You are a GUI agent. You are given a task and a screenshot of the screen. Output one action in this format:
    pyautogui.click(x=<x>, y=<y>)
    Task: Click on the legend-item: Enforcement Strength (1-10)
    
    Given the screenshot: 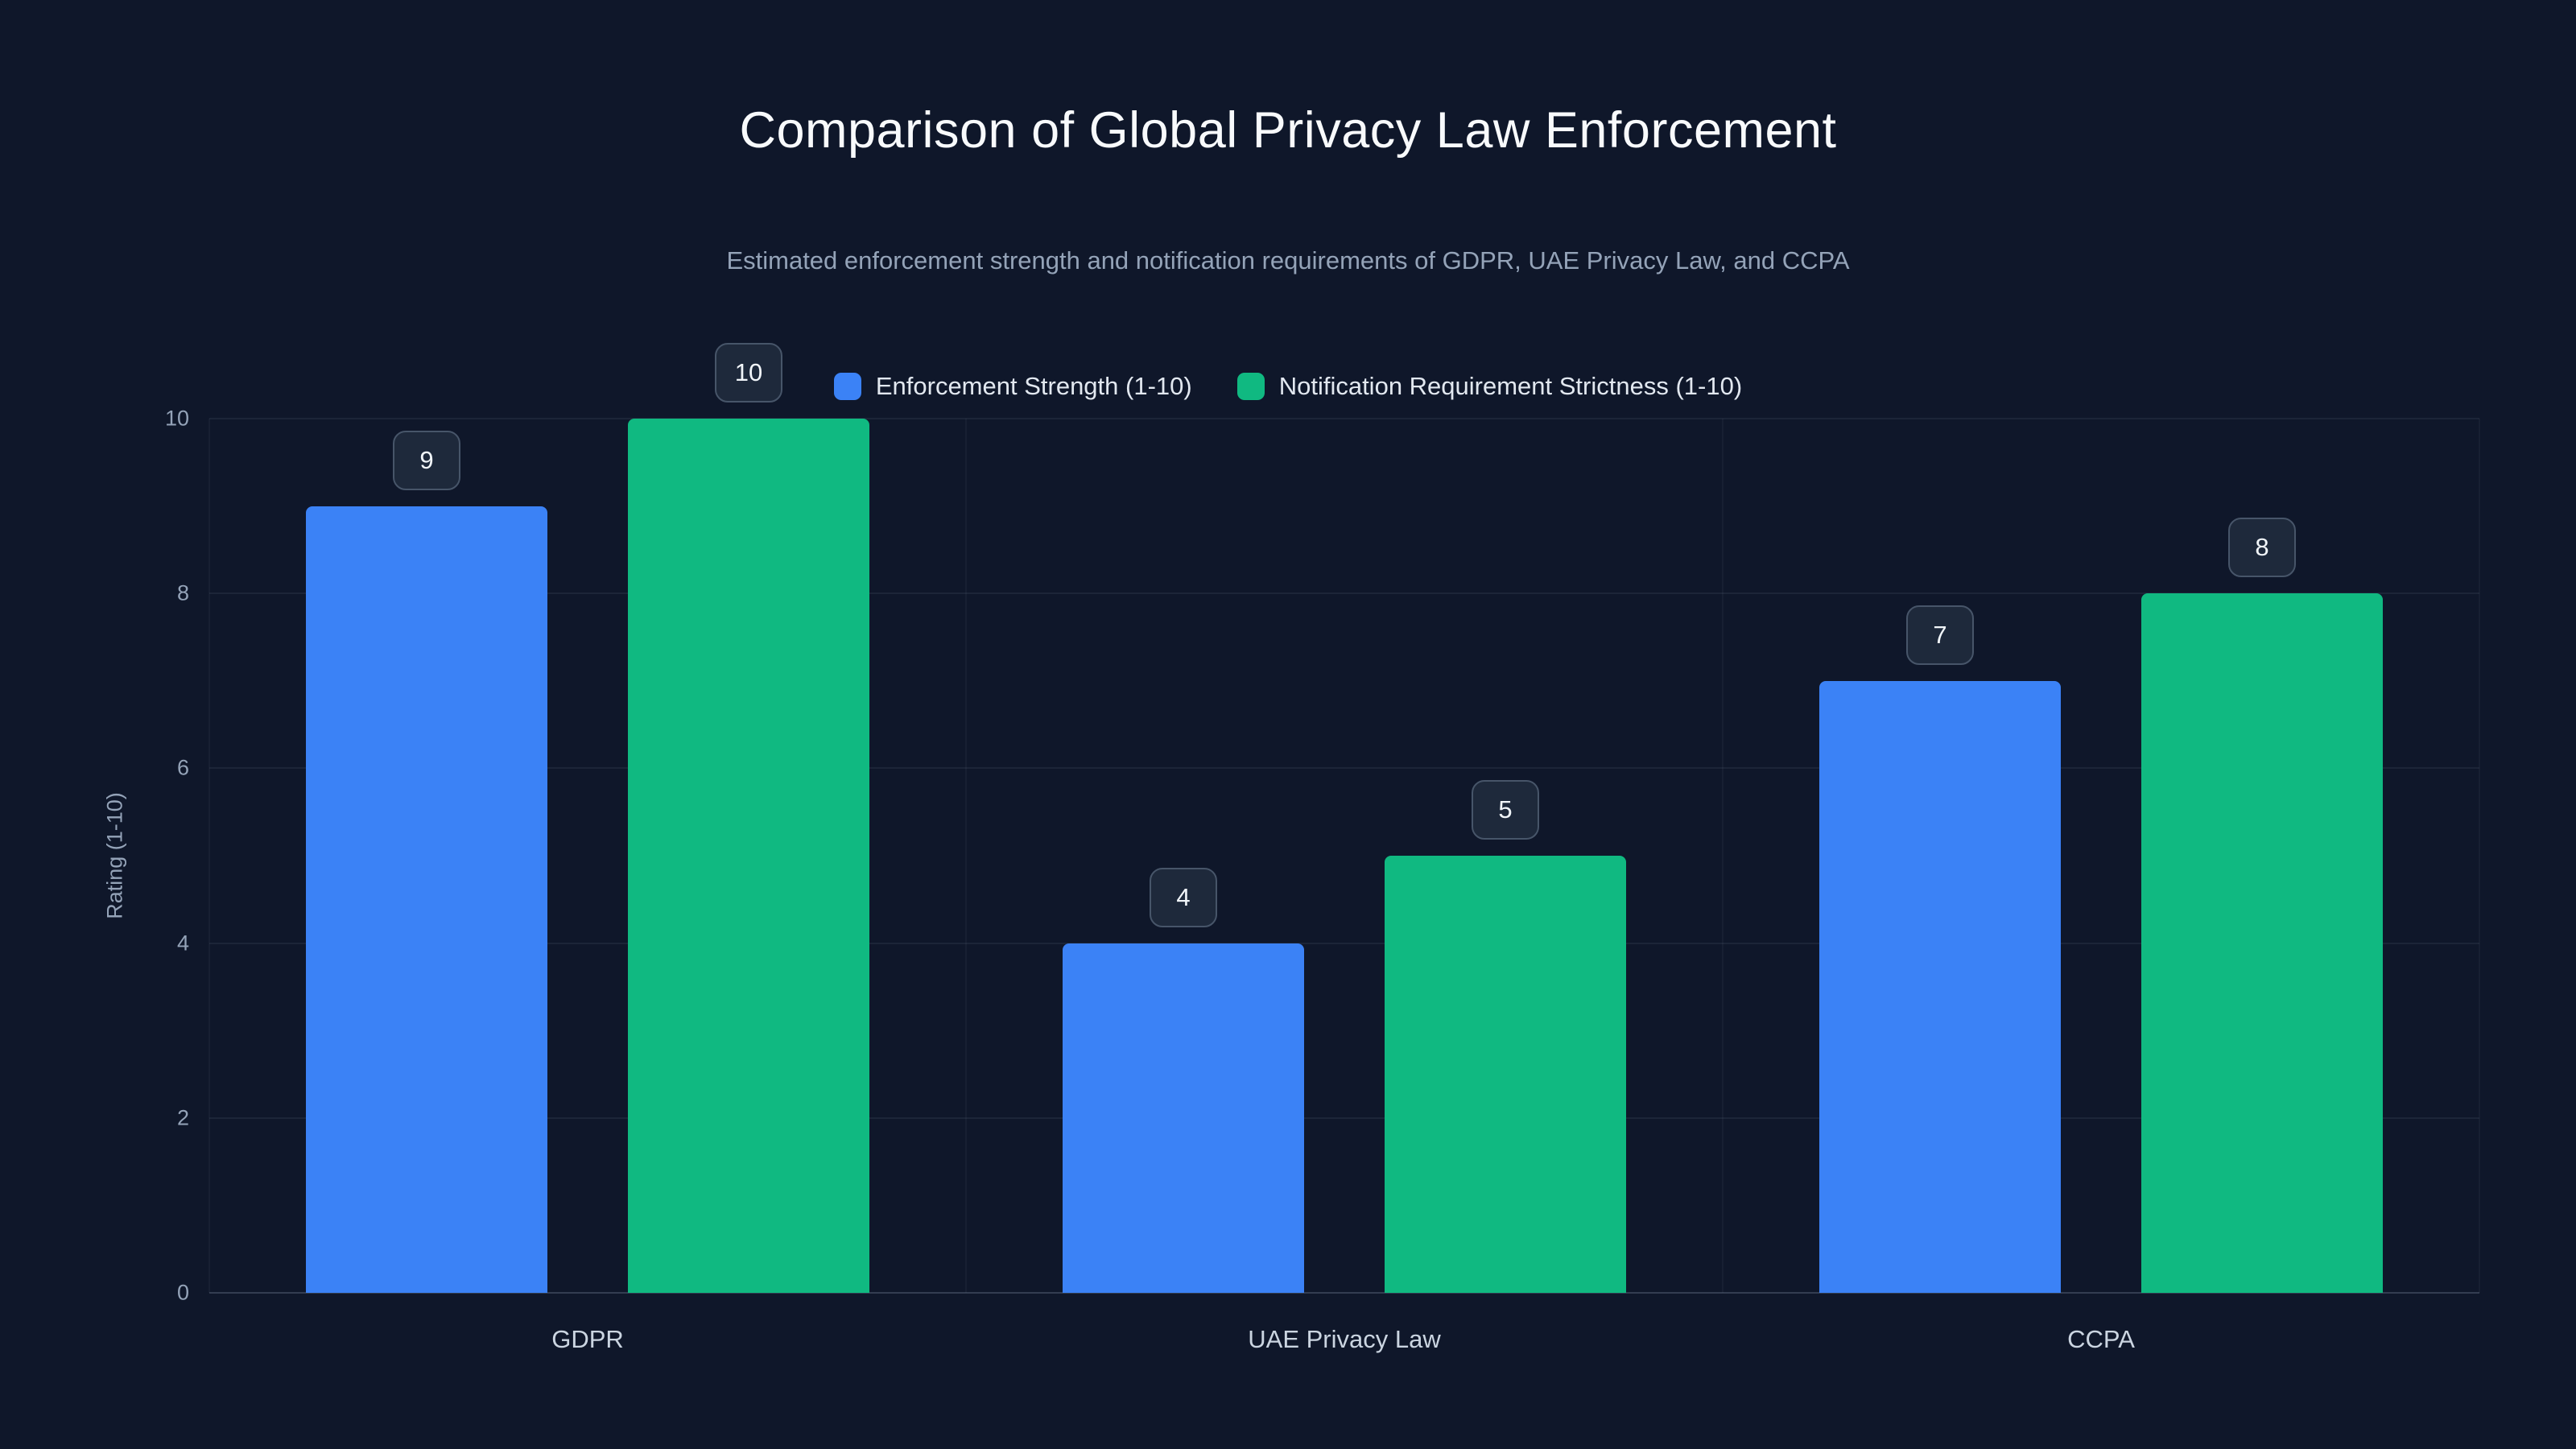 What is the action you would take?
    pyautogui.click(x=1012, y=386)
    